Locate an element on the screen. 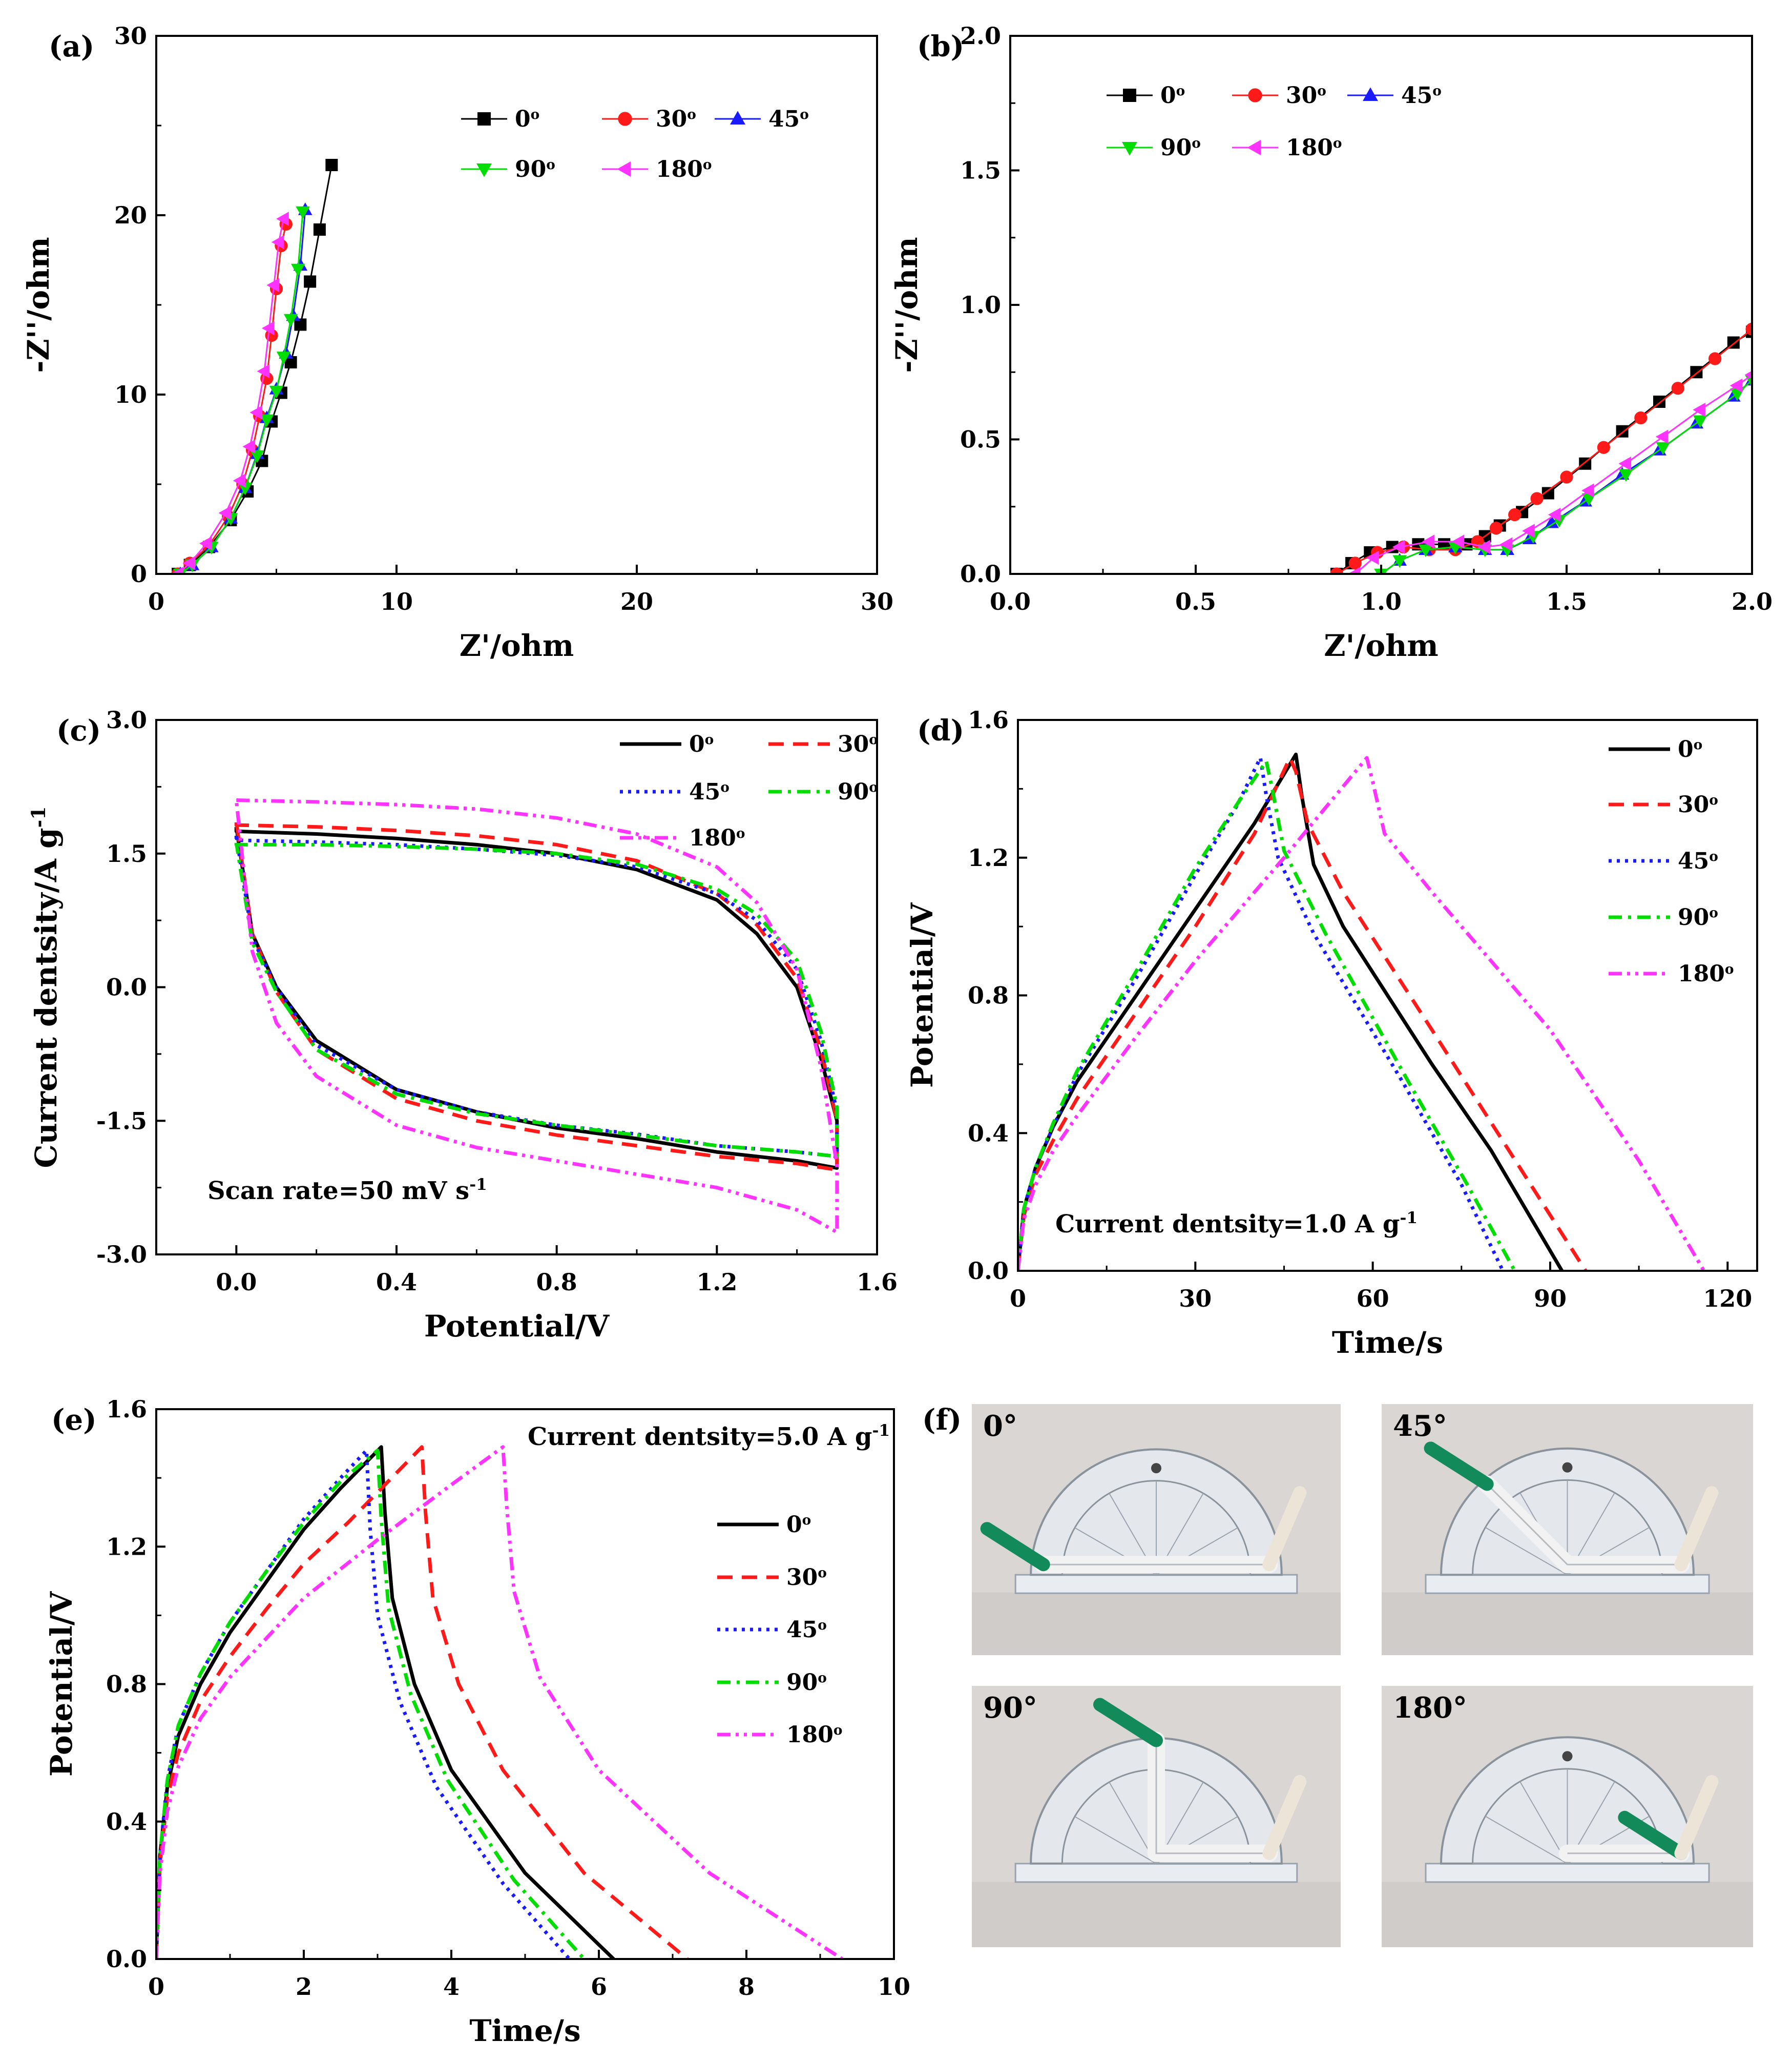 This screenshot has width=1792, height=2062. legend-marker-30deg is located at coordinates (1255, 95).